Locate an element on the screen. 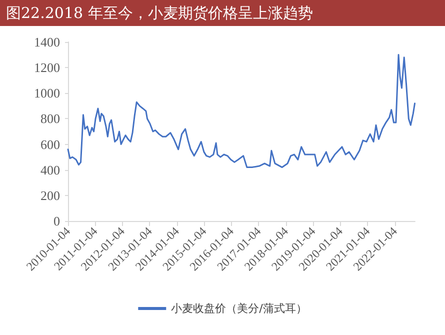 The image size is (445, 335). y-tick-label: 200 is located at coordinates (50, 195).